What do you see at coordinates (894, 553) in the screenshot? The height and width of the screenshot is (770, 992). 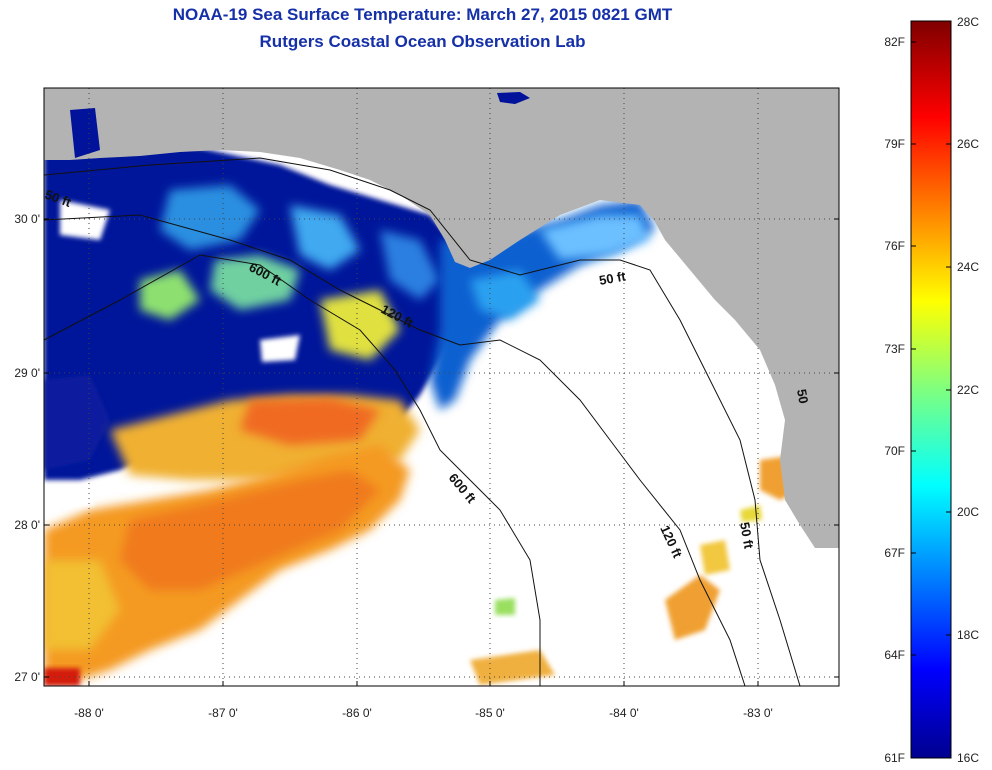 I see `colorbar-fahrenheit-label: 67F` at bounding box center [894, 553].